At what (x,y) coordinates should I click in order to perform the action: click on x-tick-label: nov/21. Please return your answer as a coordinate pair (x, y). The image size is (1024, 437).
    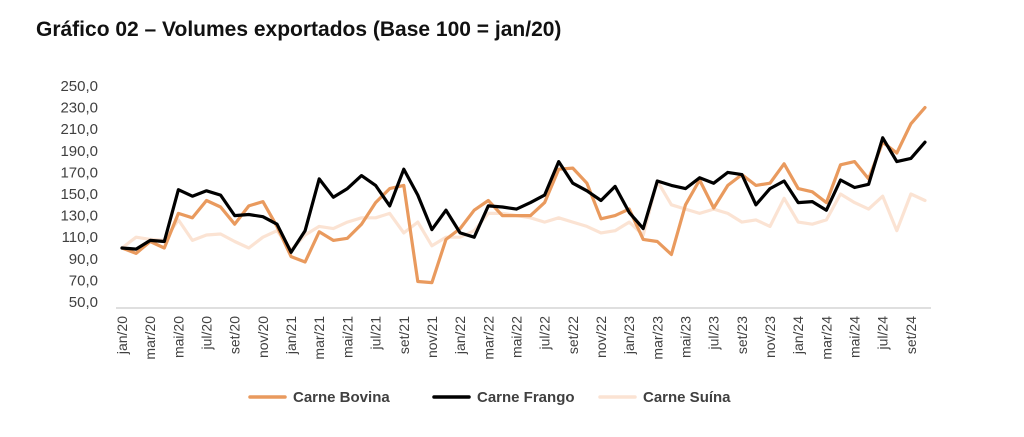
    Looking at the image, I should click on (432, 337).